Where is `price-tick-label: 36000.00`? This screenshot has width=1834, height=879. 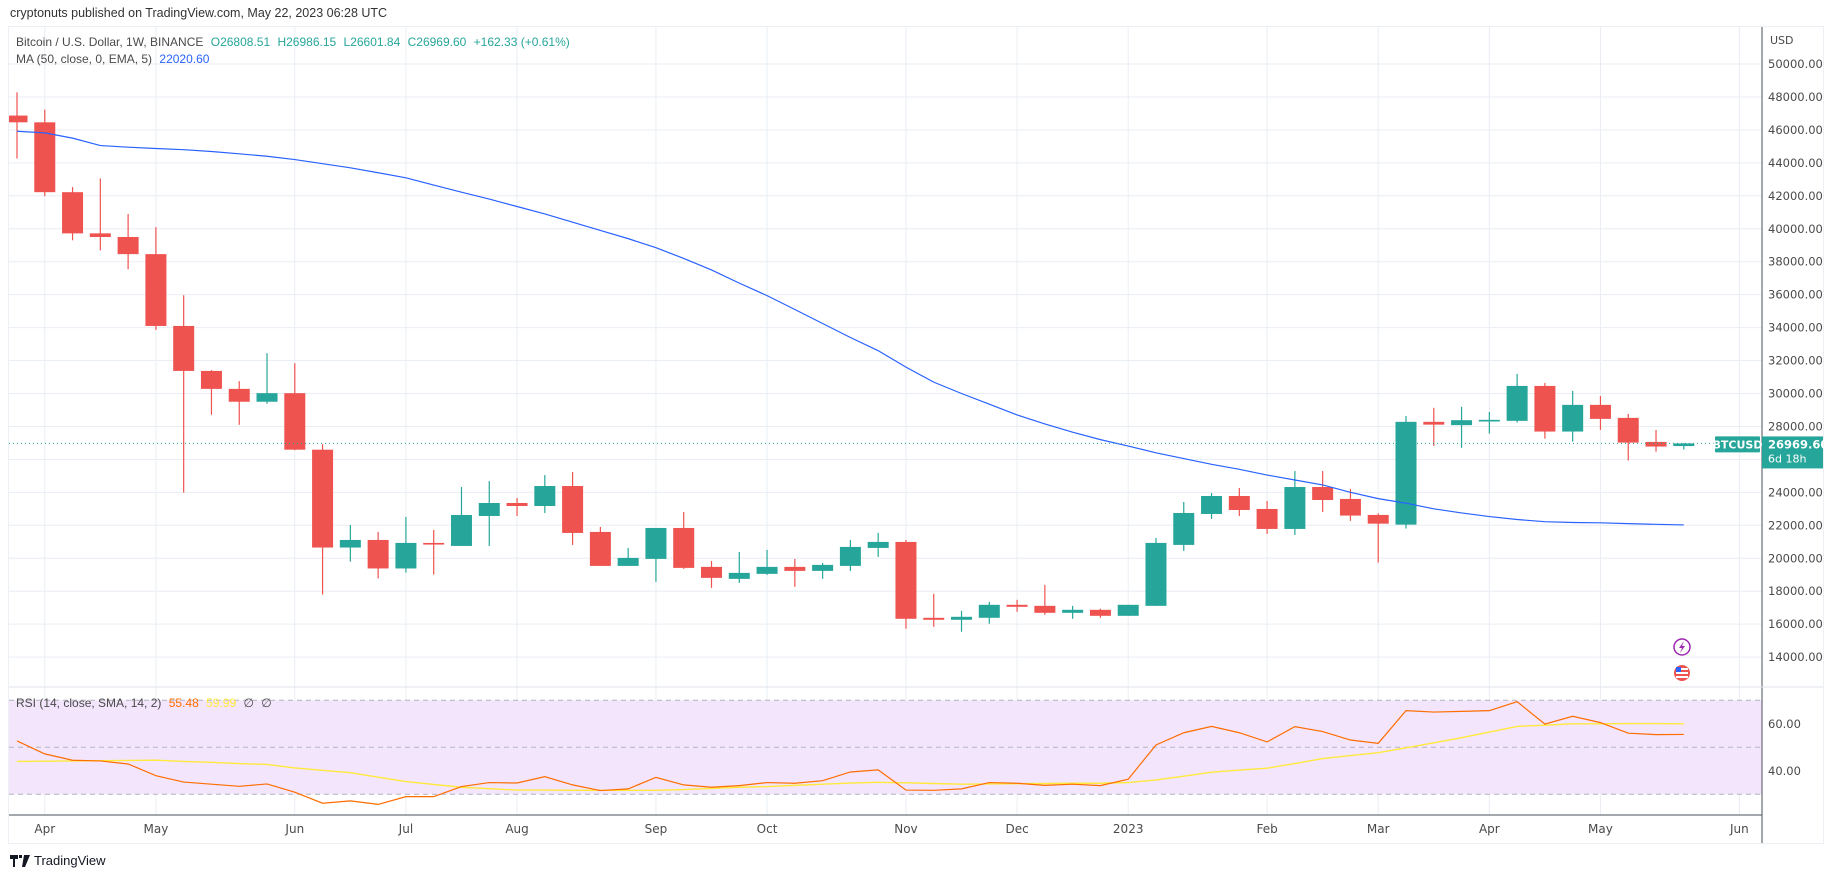
price-tick-label: 36000.00 is located at coordinates (1795, 295).